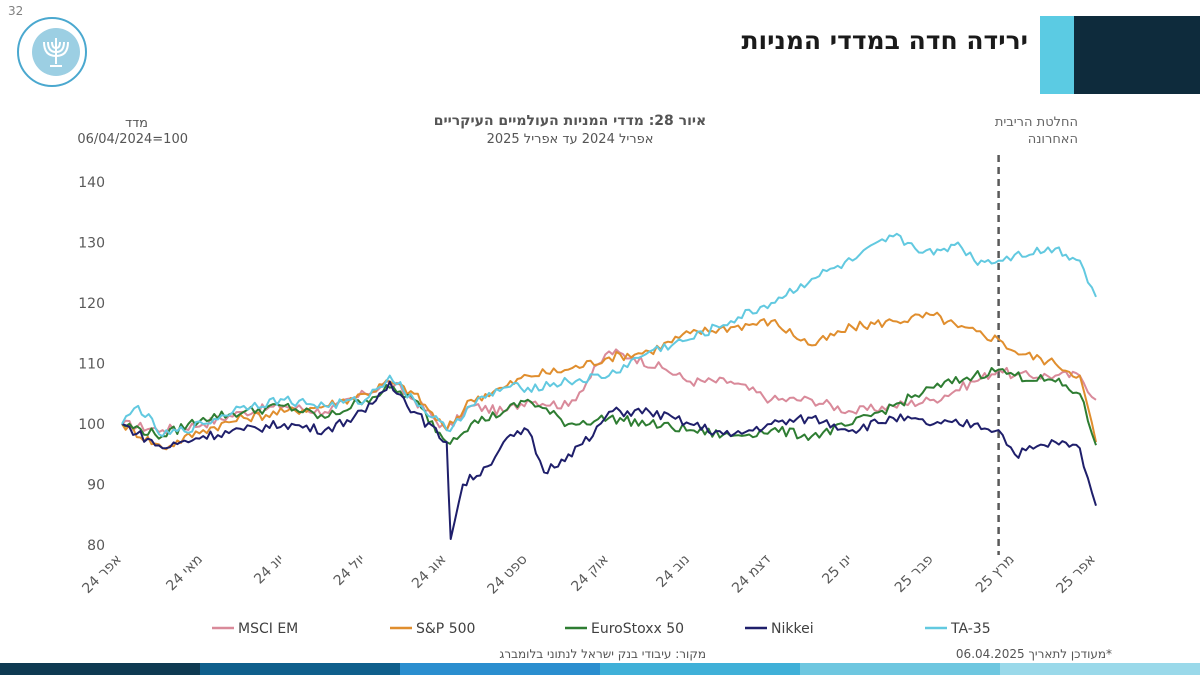 The image size is (1200, 675). Describe the element at coordinates (91, 365) in the screenshot. I see `y-tick-label: 110` at that location.